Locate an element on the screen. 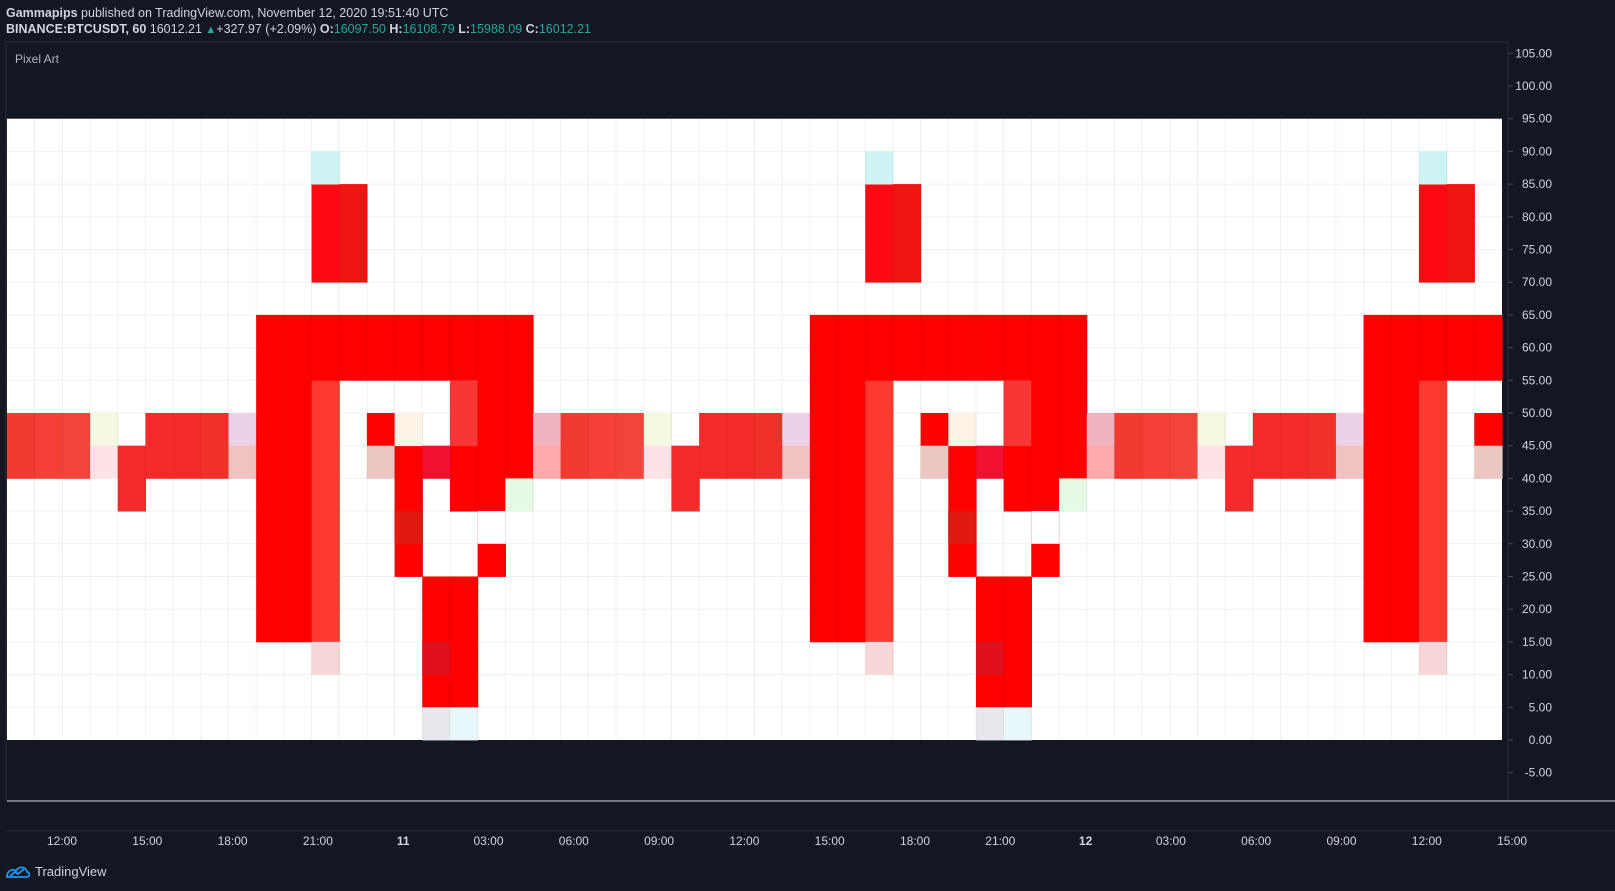 The height and width of the screenshot is (891, 1615). y-tick-label: 10.00 is located at coordinates (1537, 675).